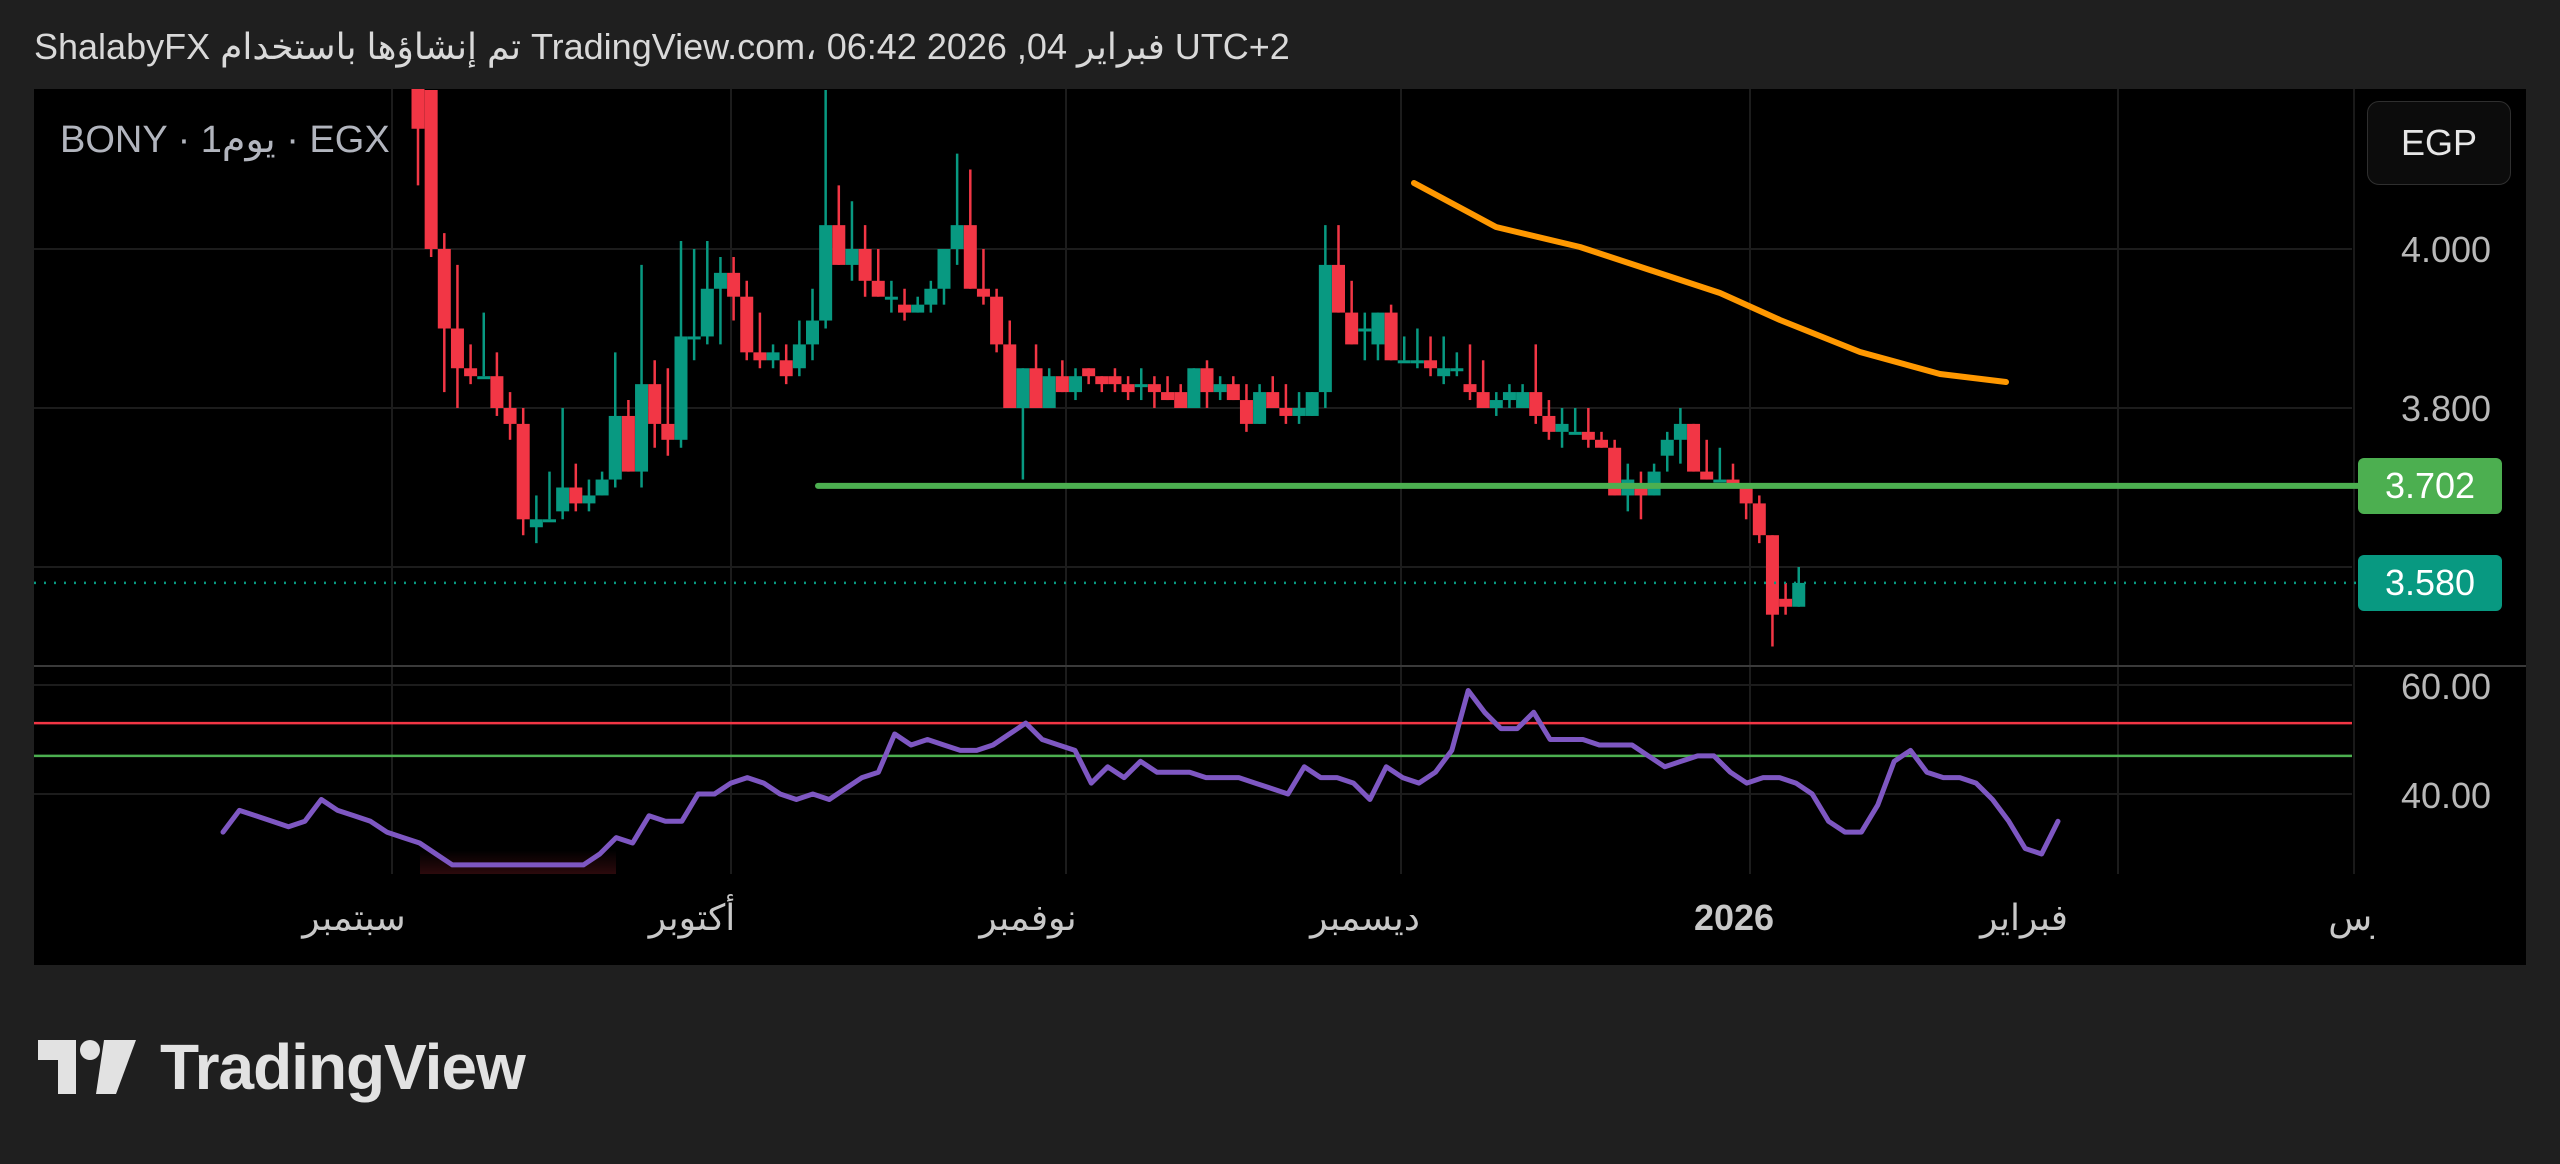 The image size is (2560, 1164). I want to click on x-label-october: أكتوبر, so click(692, 917).